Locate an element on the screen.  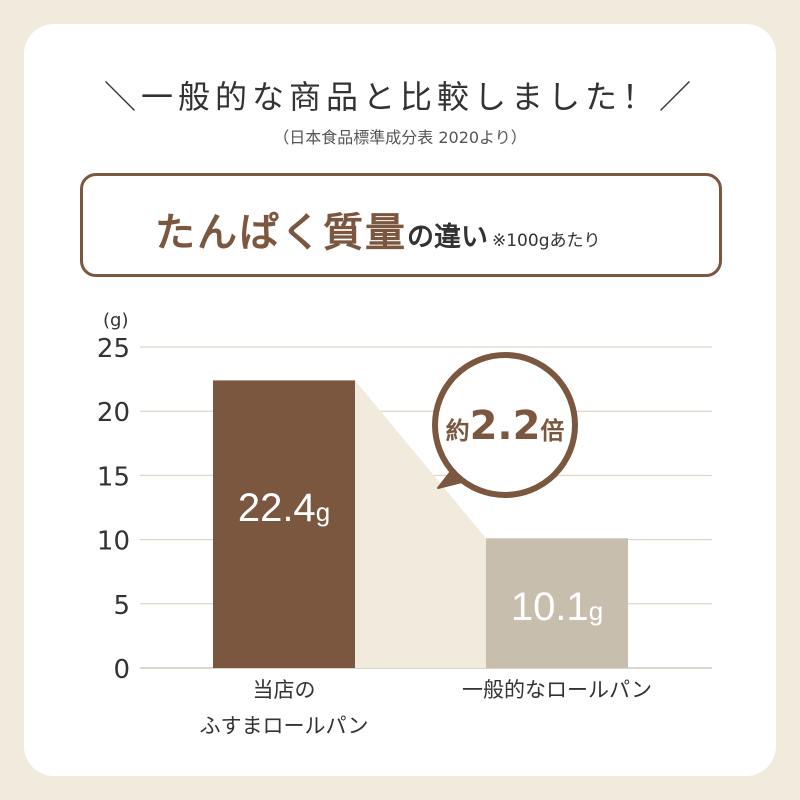
y-tick-label: 20 is located at coordinates (113, 413).